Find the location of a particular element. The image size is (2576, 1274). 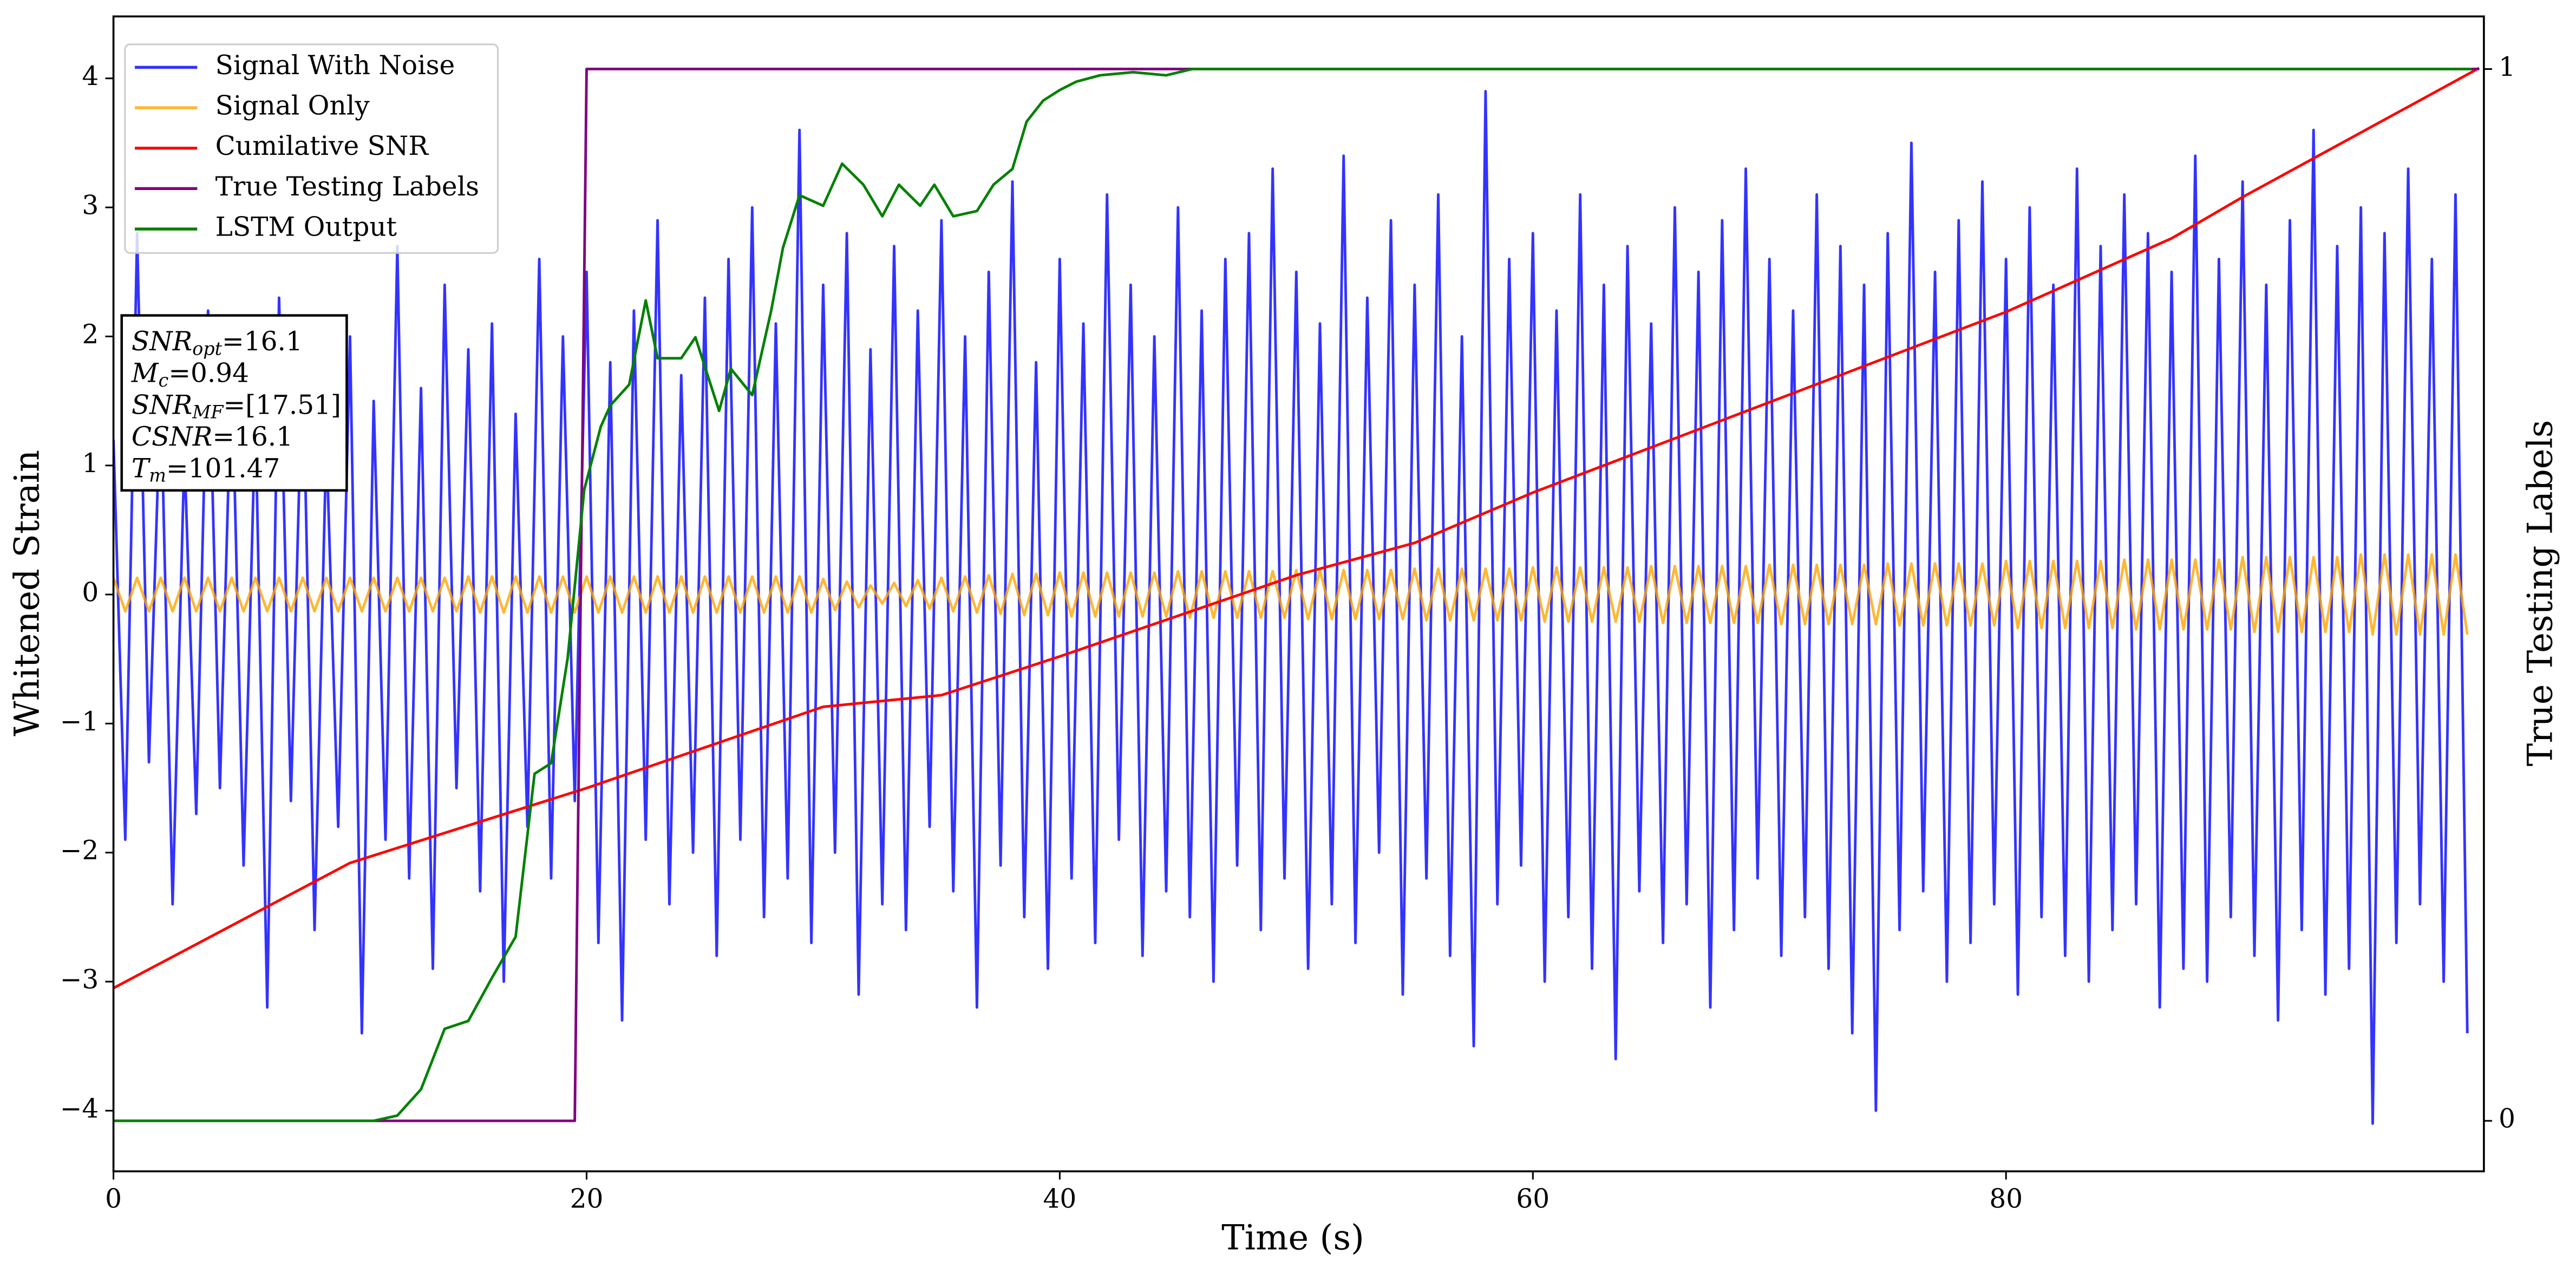

y2-tick-label: 1 is located at coordinates (2507, 67).